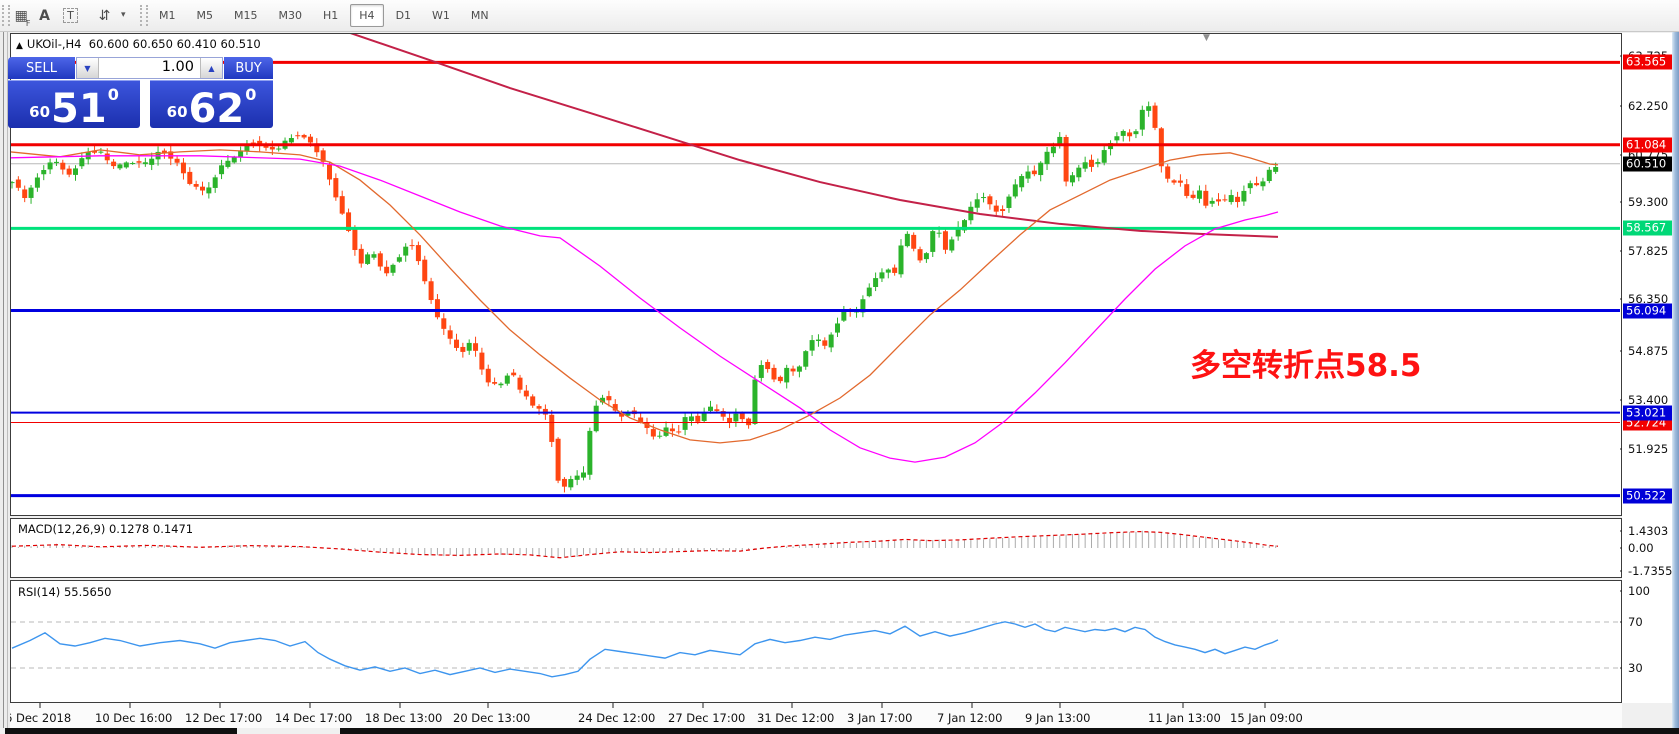 This screenshot has width=1679, height=734. What do you see at coordinates (1266, 718) in the screenshot?
I see `time-axis-label: 15 Jan 09:00` at bounding box center [1266, 718].